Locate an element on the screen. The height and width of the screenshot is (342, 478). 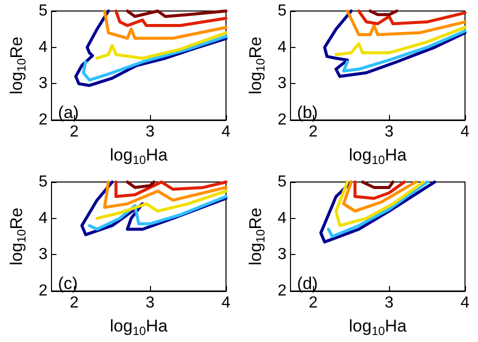
annotation: (d) is located at coordinates (307, 283).